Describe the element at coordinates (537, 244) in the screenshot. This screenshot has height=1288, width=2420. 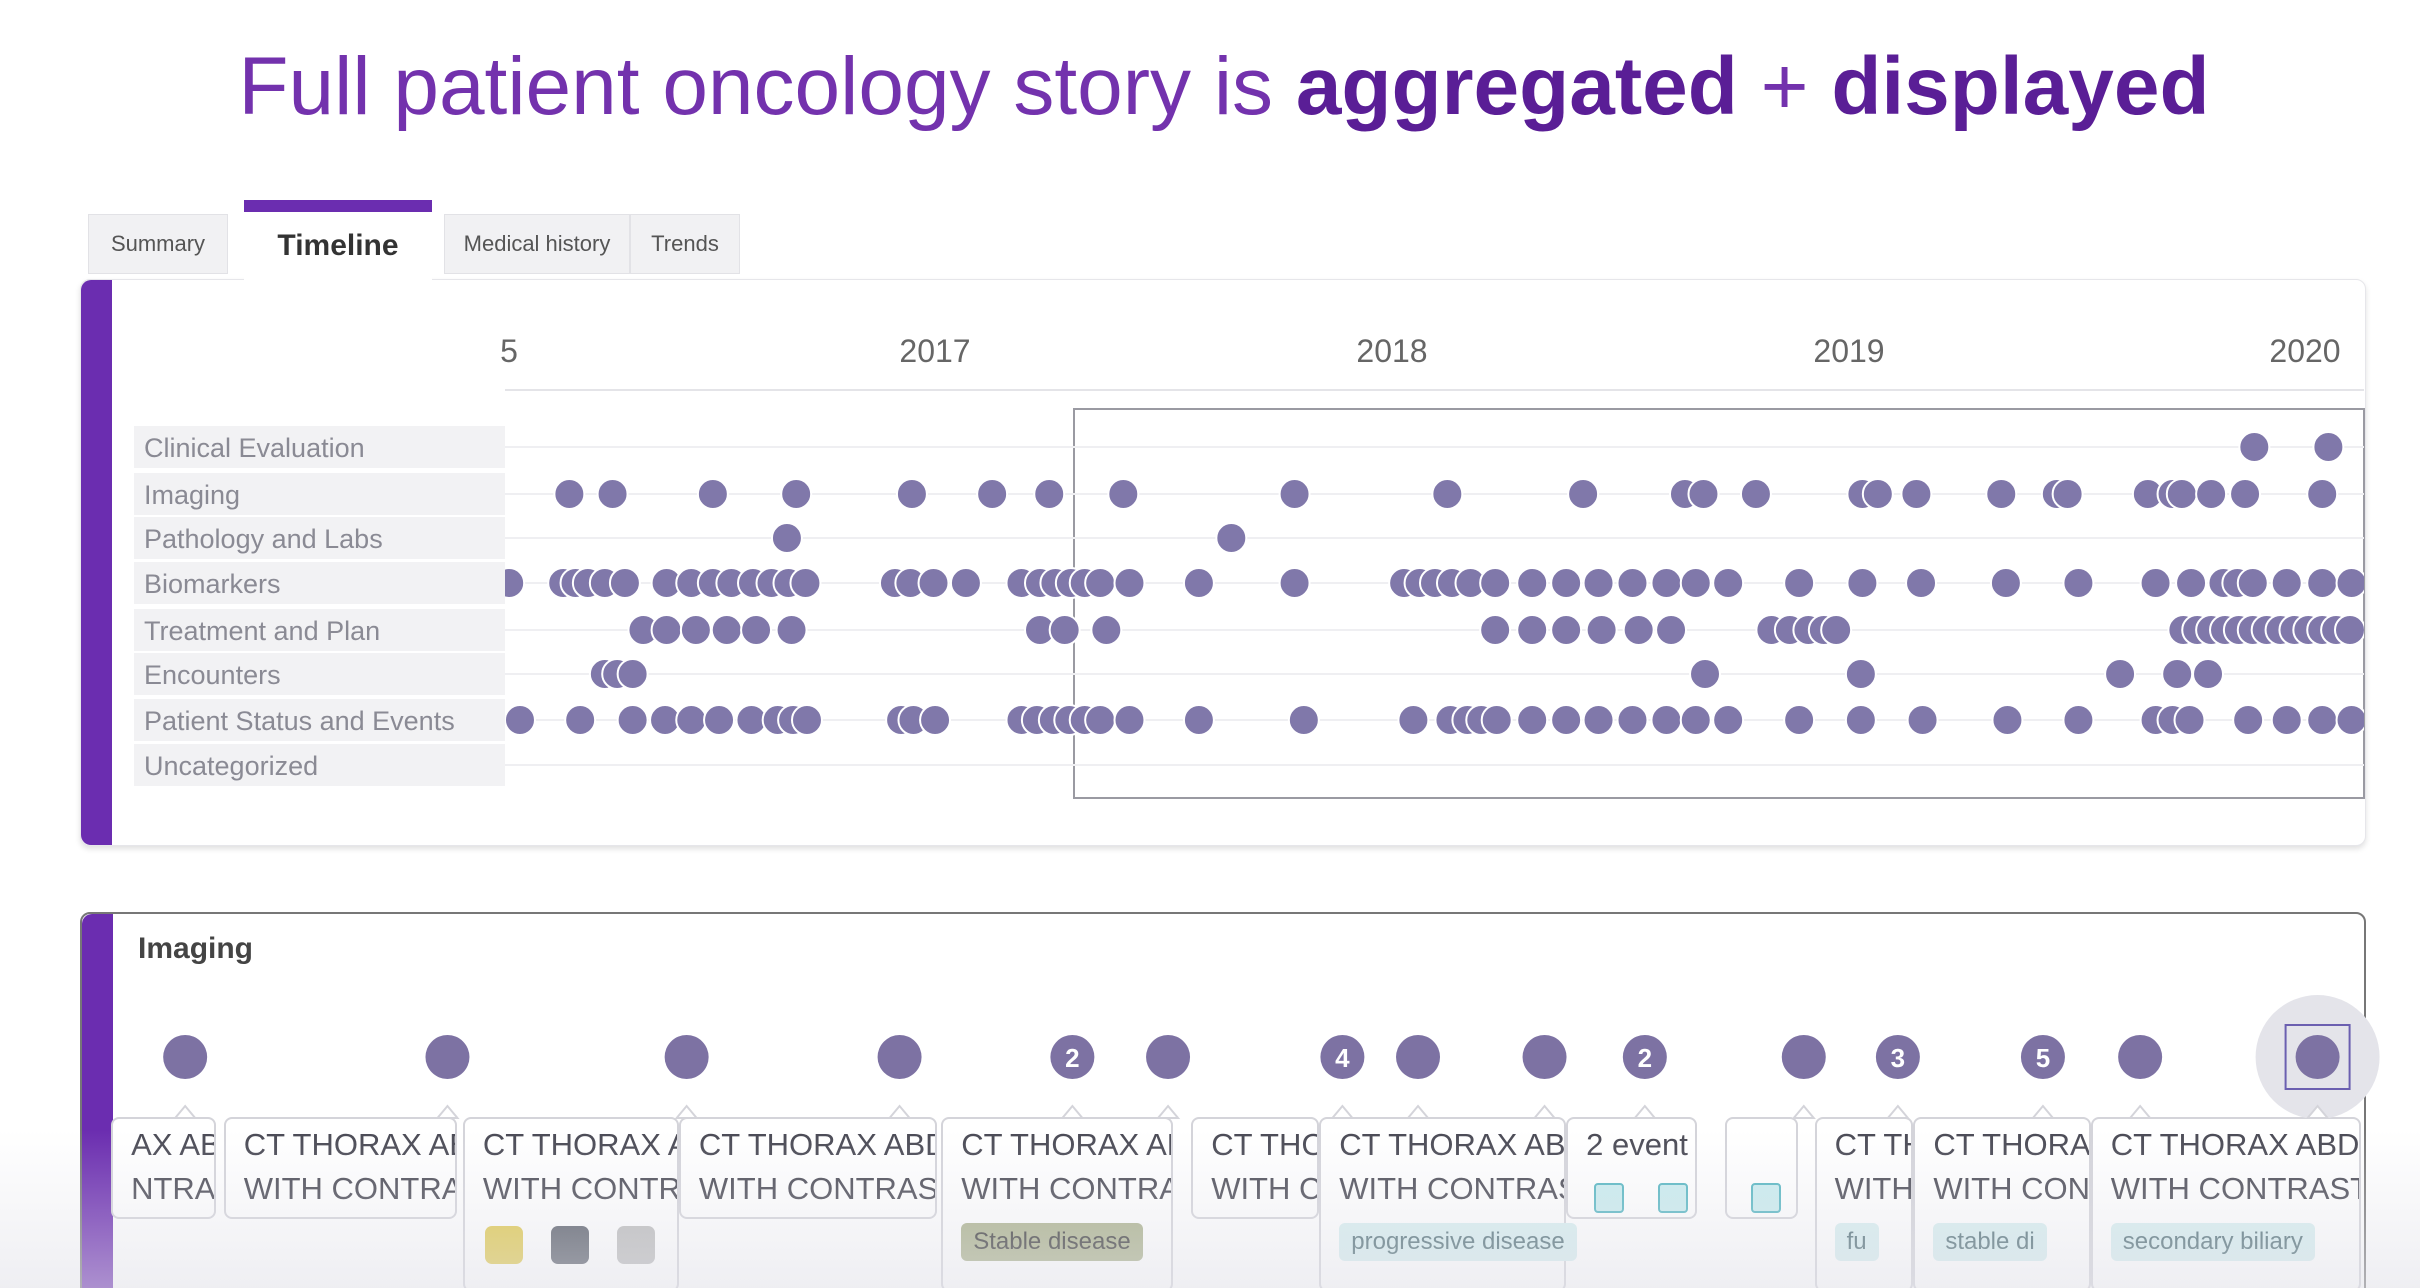
I see `tab: Medical history` at that location.